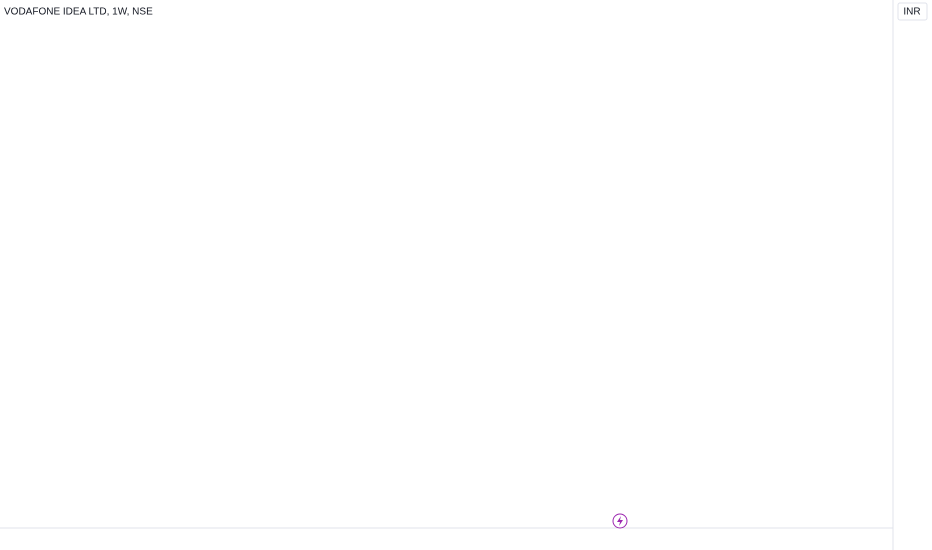 Image resolution: width=932 pixels, height=550 pixels. I want to click on chart-title: VODAFONE IDEA LTD, 1W, NSE, so click(78, 12).